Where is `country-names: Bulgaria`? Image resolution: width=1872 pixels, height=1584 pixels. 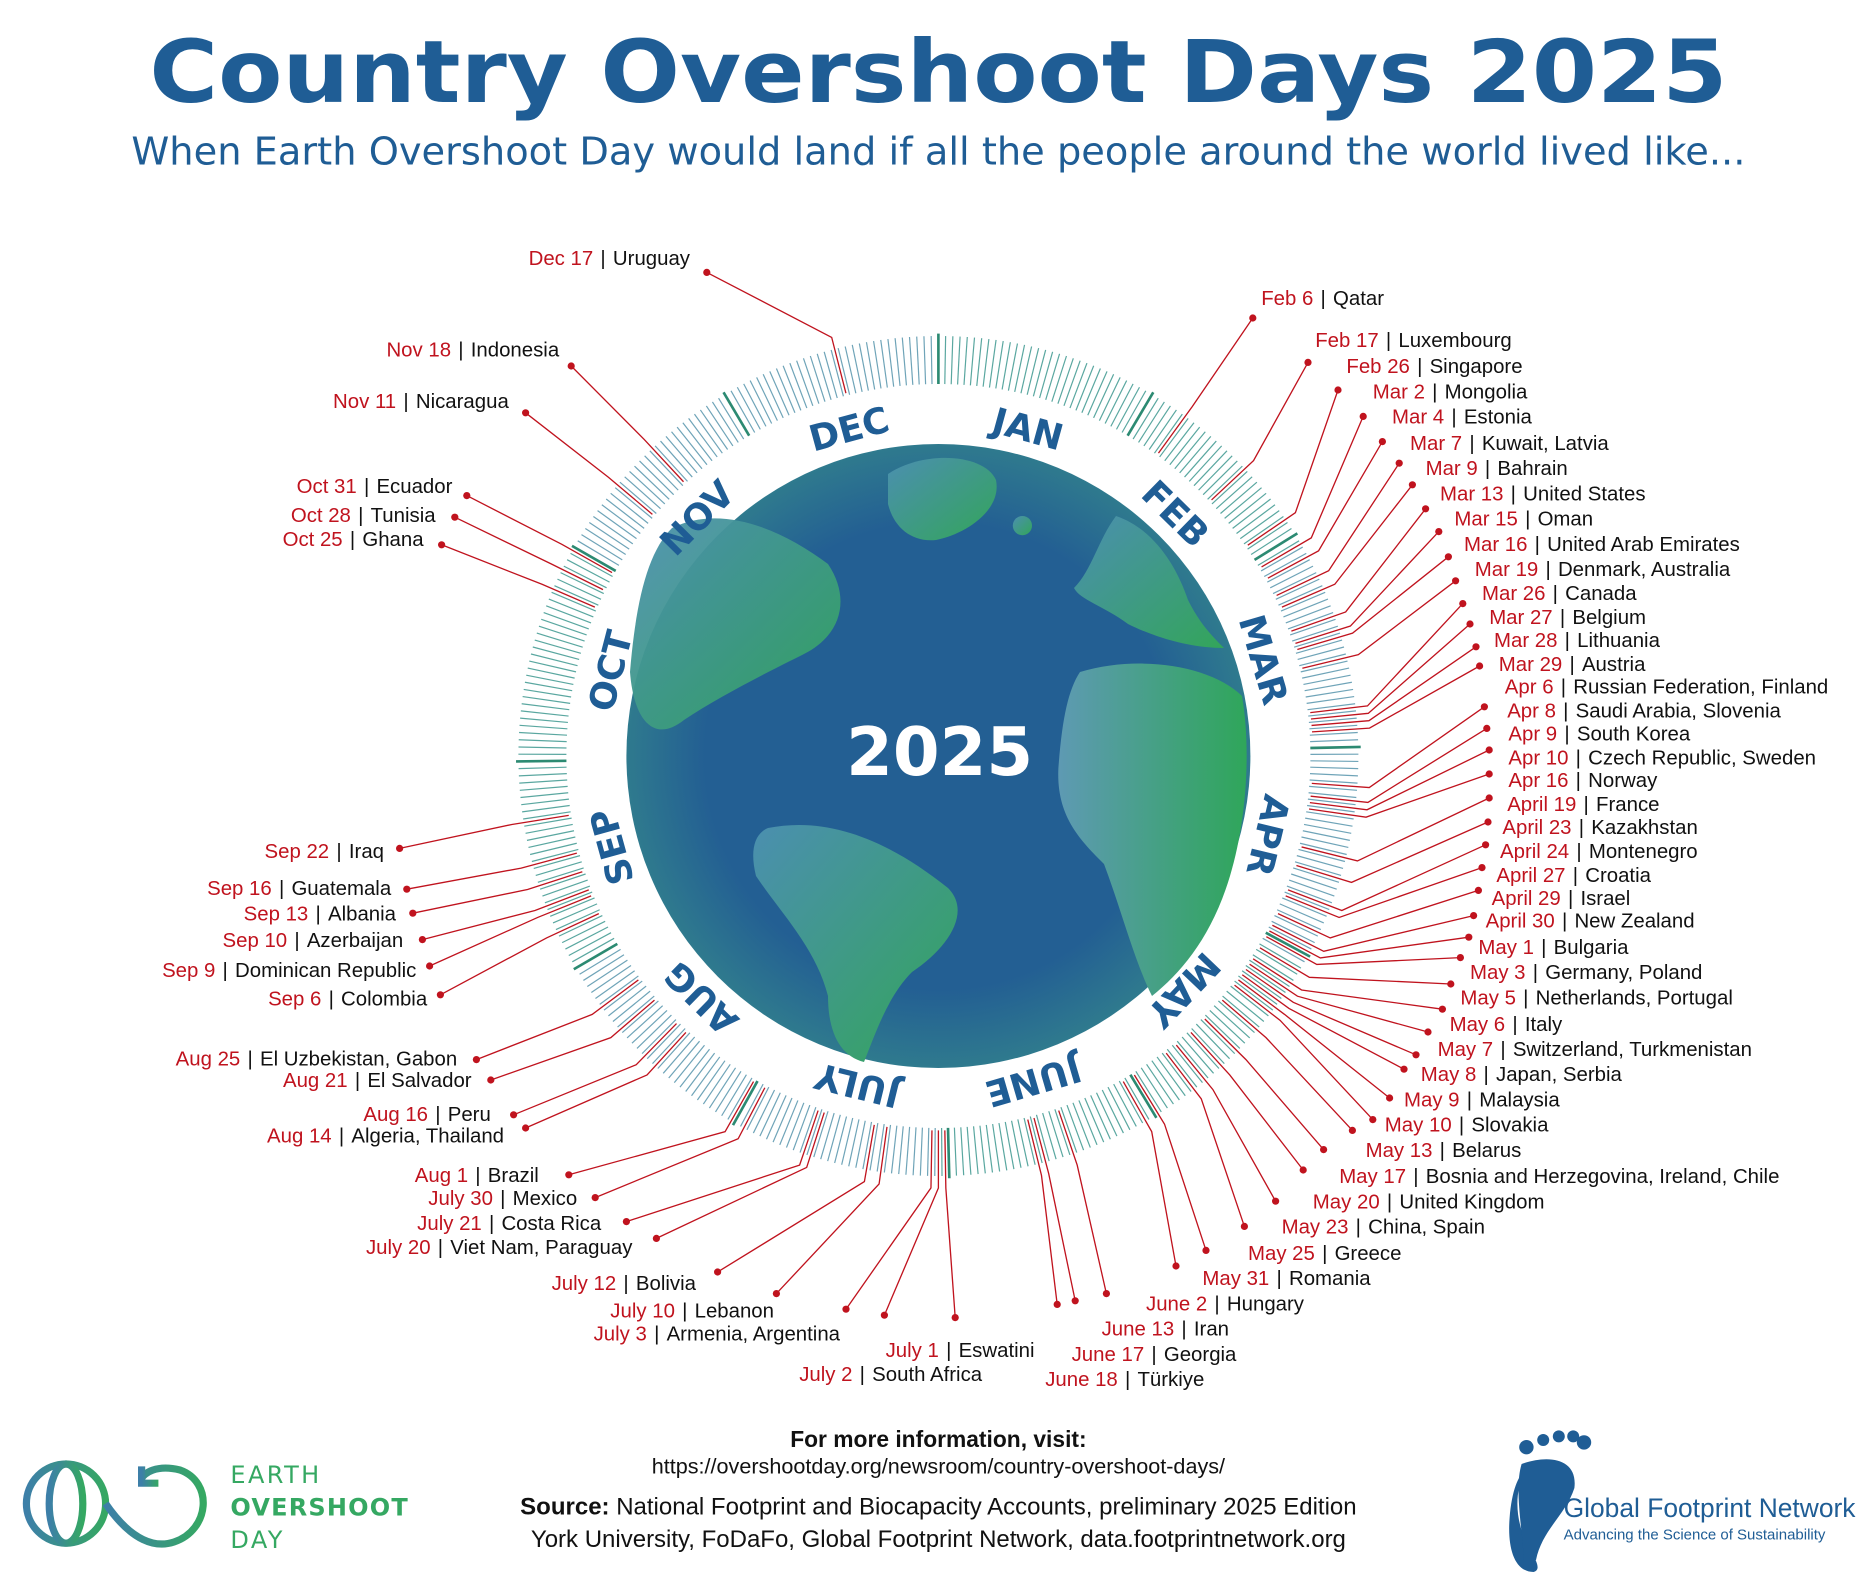 country-names: Bulgaria is located at coordinates (1591, 948).